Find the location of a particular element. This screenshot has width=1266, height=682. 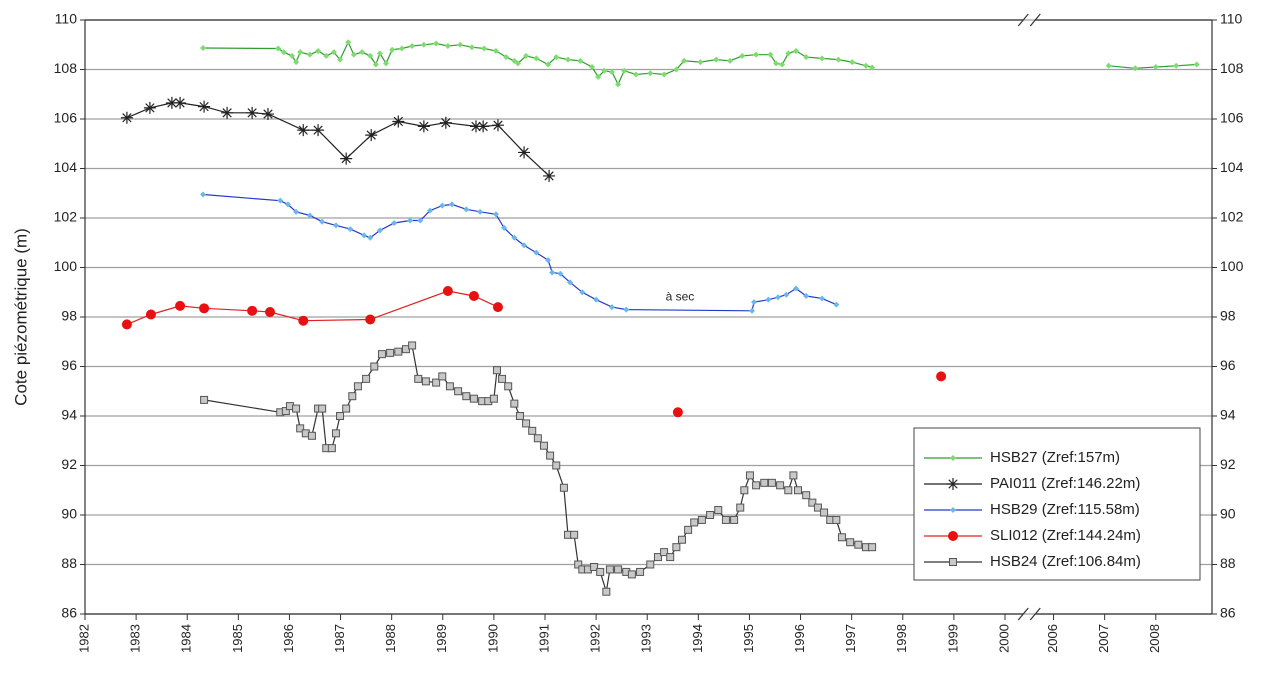

series-line is located at coordinates (338, 139).